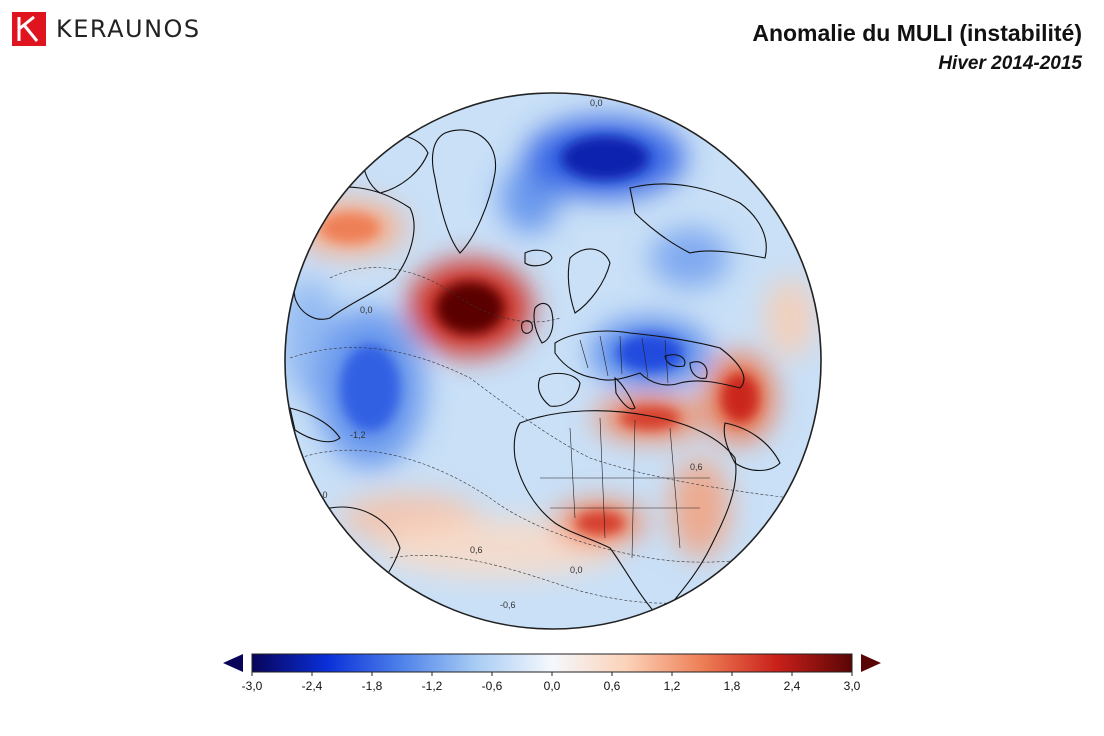  Describe the element at coordinates (871, 663) in the screenshot. I see `colorbar-max-arrow` at that location.